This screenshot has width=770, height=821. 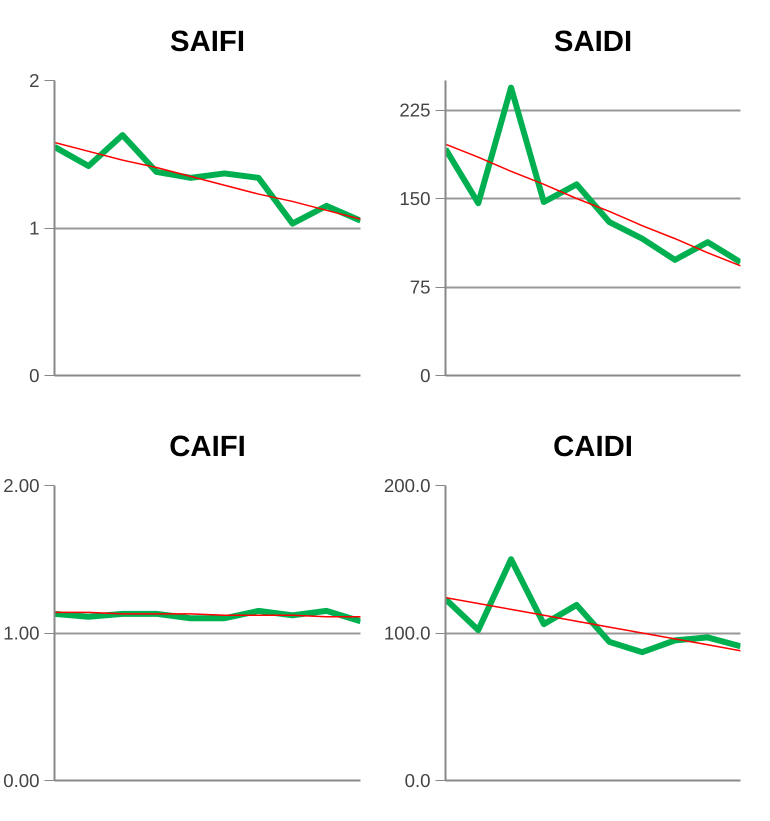 I want to click on chart-title: SAIDI, so click(x=593, y=41).